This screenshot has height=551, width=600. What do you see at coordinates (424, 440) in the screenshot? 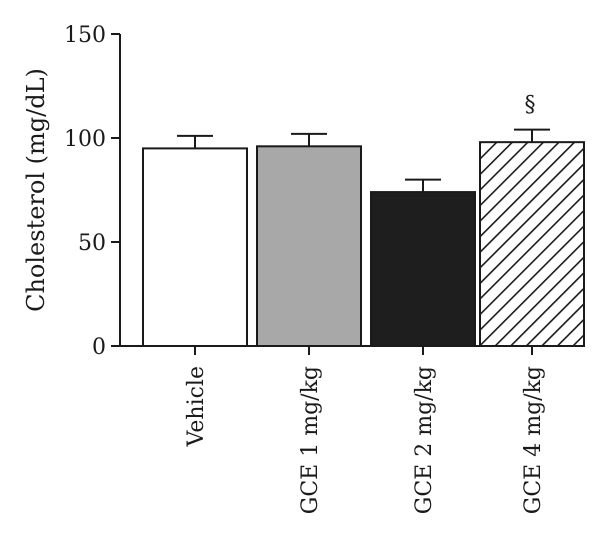
I see `x-tick-label-2: GCE 2 mg/kg` at bounding box center [424, 440].